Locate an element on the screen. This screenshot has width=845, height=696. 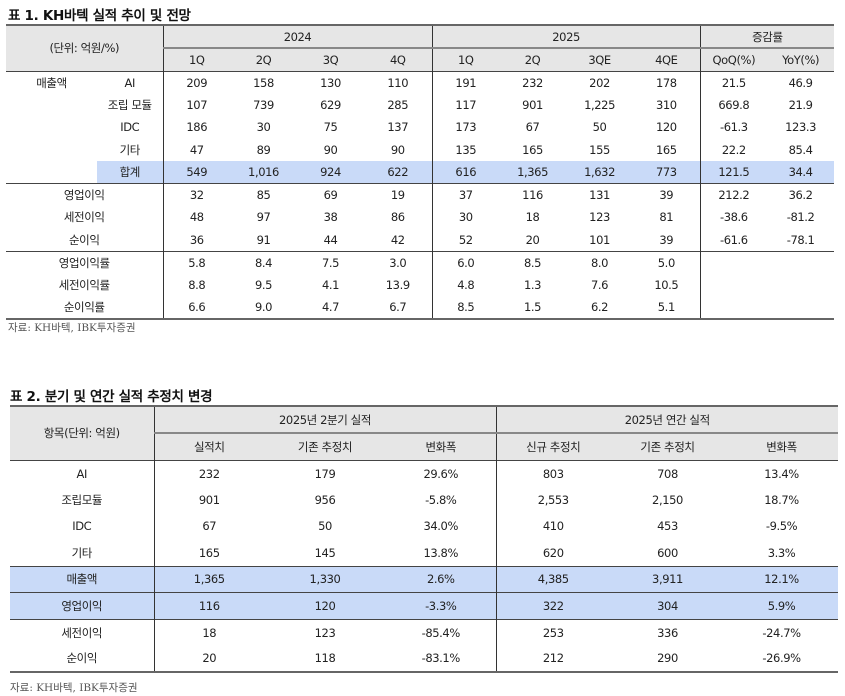
data-cell: 50 is located at coordinates (325, 526).